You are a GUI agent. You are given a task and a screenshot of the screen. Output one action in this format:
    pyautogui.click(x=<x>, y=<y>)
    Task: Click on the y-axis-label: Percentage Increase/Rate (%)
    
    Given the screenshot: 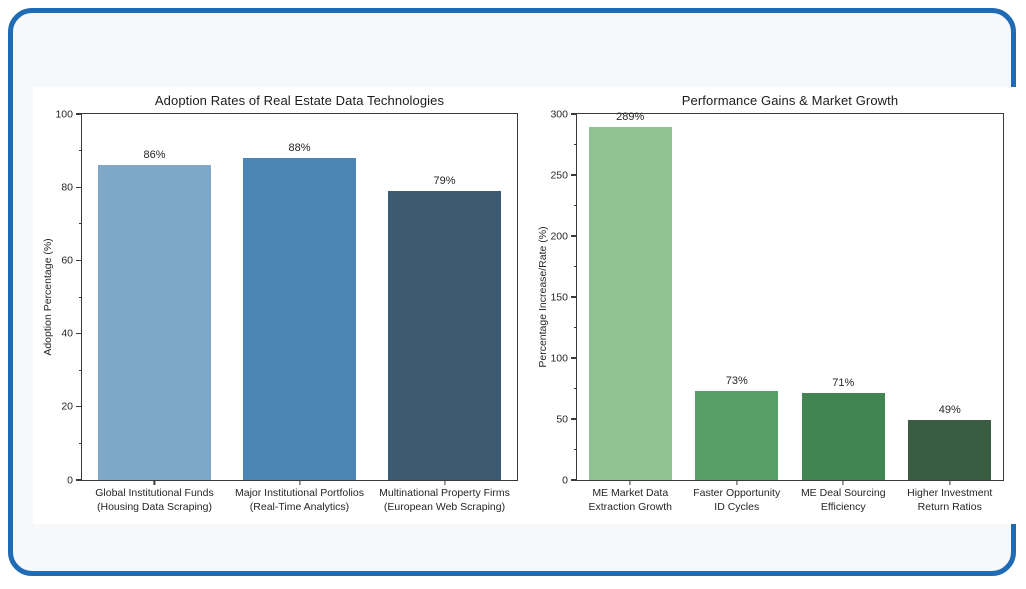 What is the action you would take?
    pyautogui.click(x=543, y=297)
    